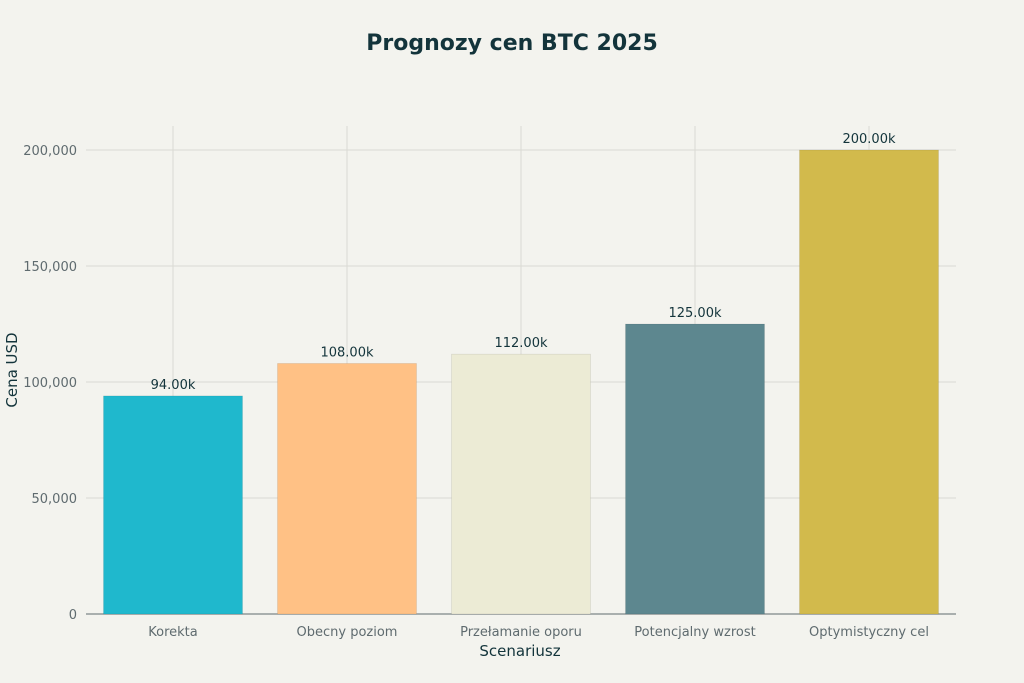 Image resolution: width=1024 pixels, height=683 pixels. Describe the element at coordinates (50, 267) in the screenshot. I see `y-tick-label: 150,000` at that location.